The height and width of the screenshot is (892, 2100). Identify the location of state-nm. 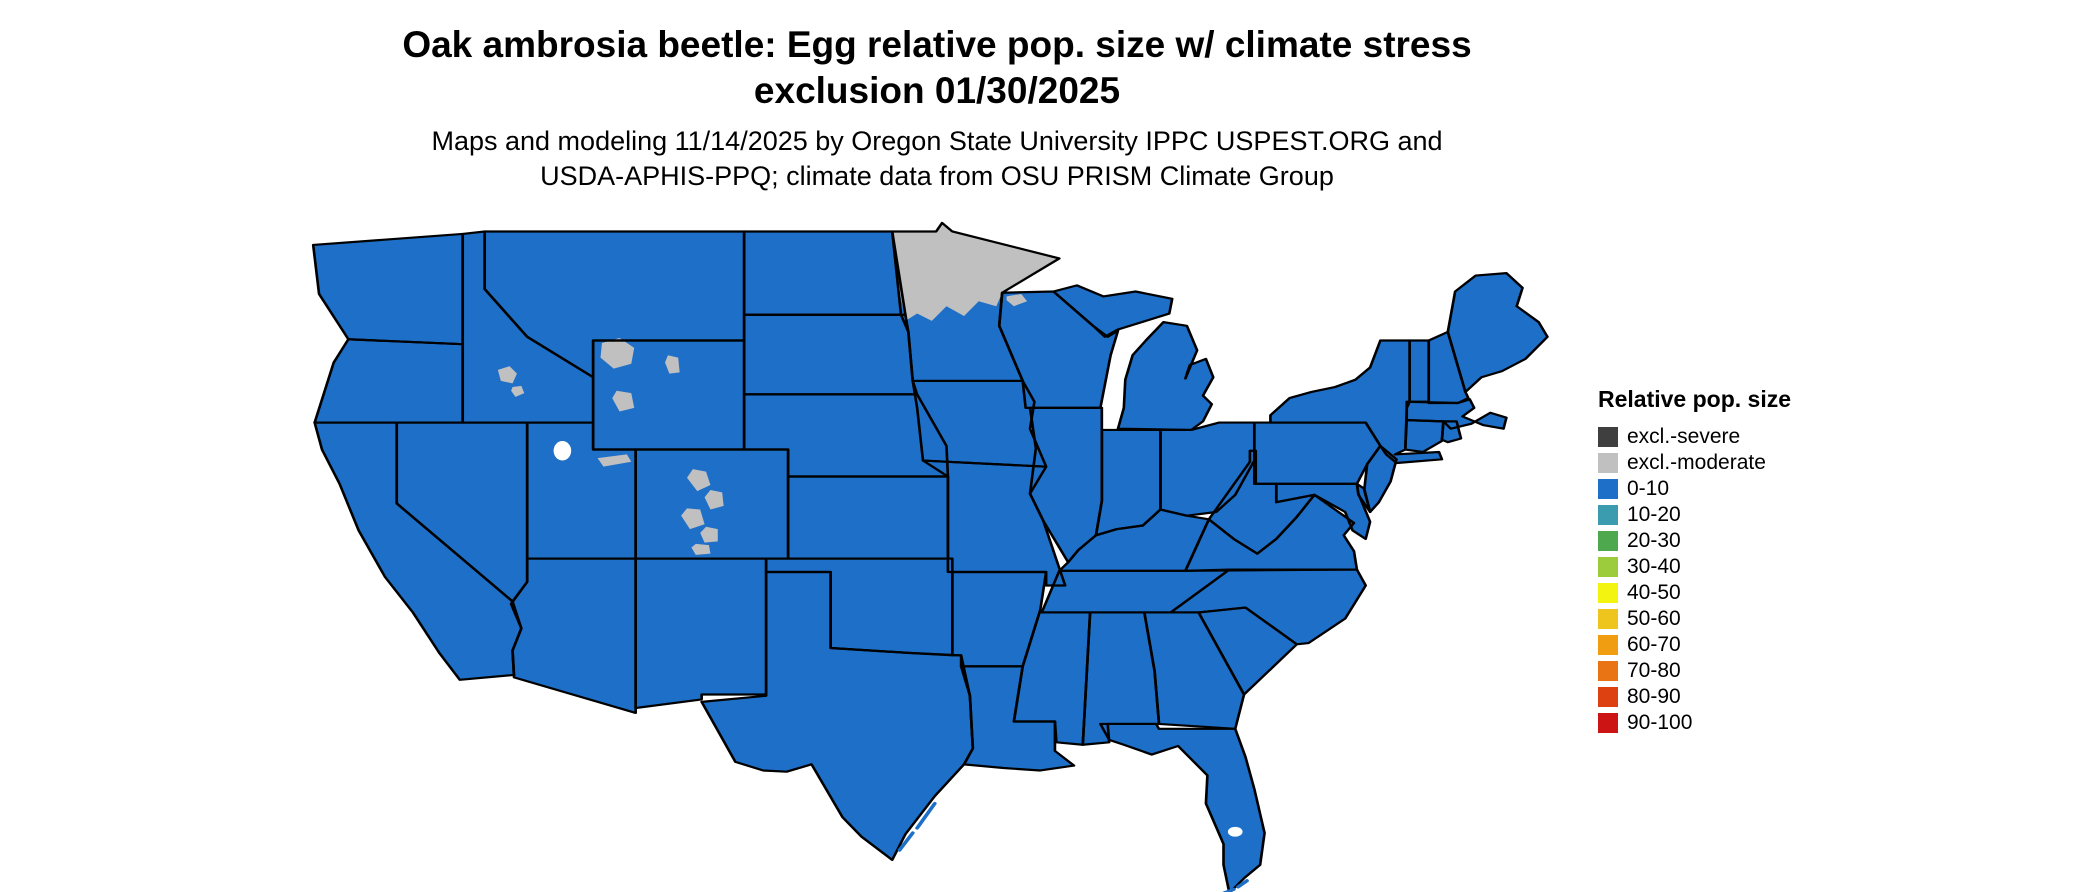
(701, 633).